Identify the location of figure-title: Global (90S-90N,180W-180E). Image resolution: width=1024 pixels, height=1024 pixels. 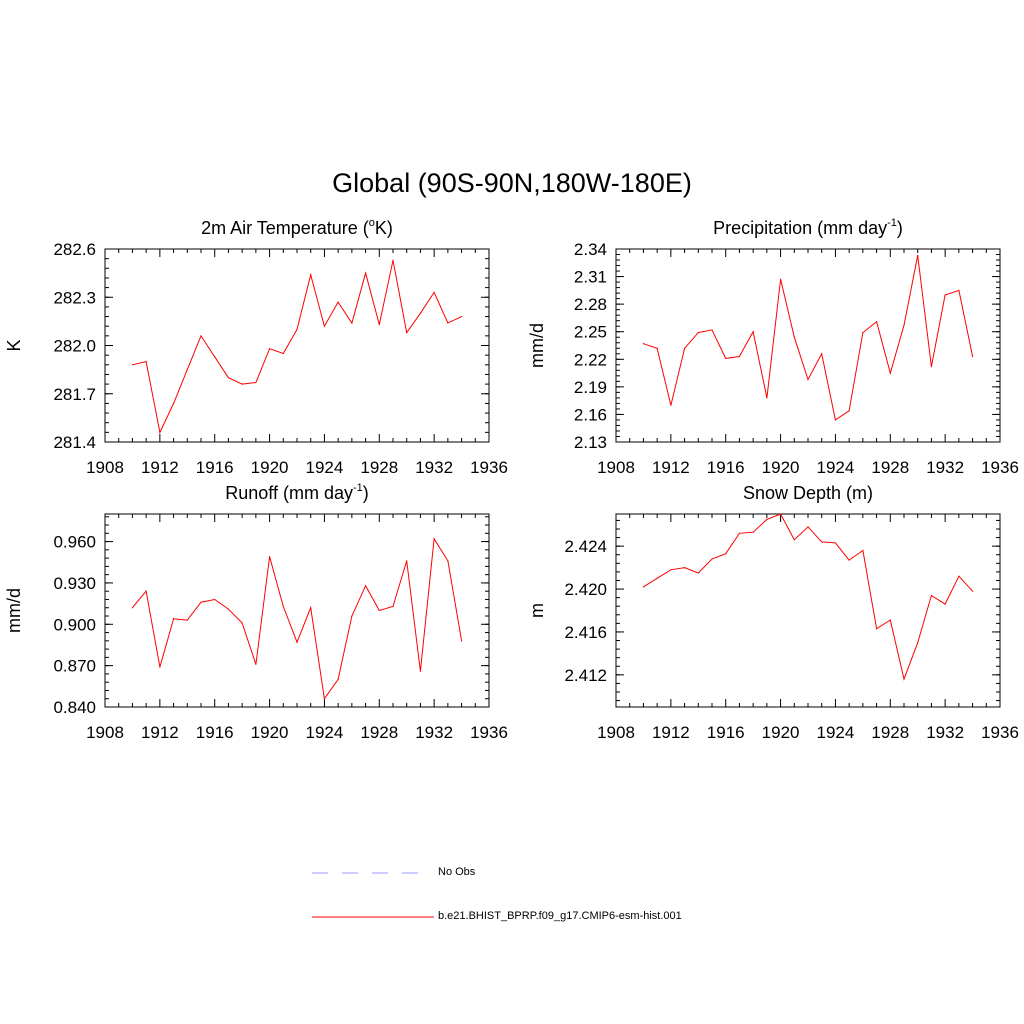
(512, 183).